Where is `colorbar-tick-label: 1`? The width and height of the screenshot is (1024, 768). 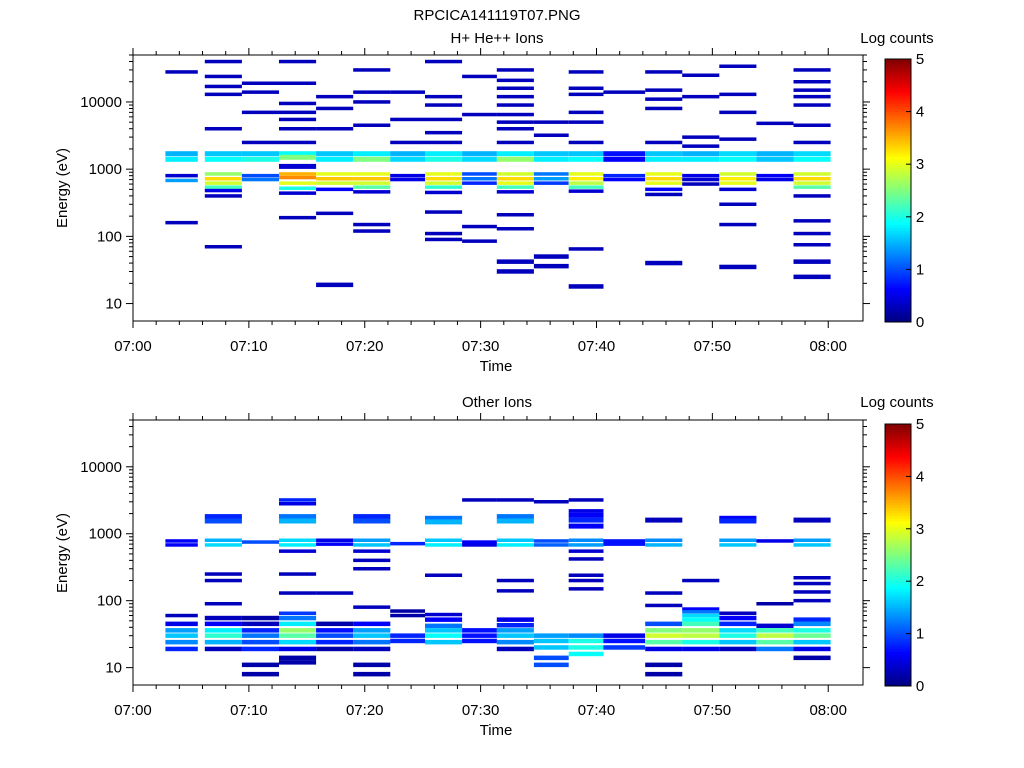 colorbar-tick-label: 1 is located at coordinates (920, 634).